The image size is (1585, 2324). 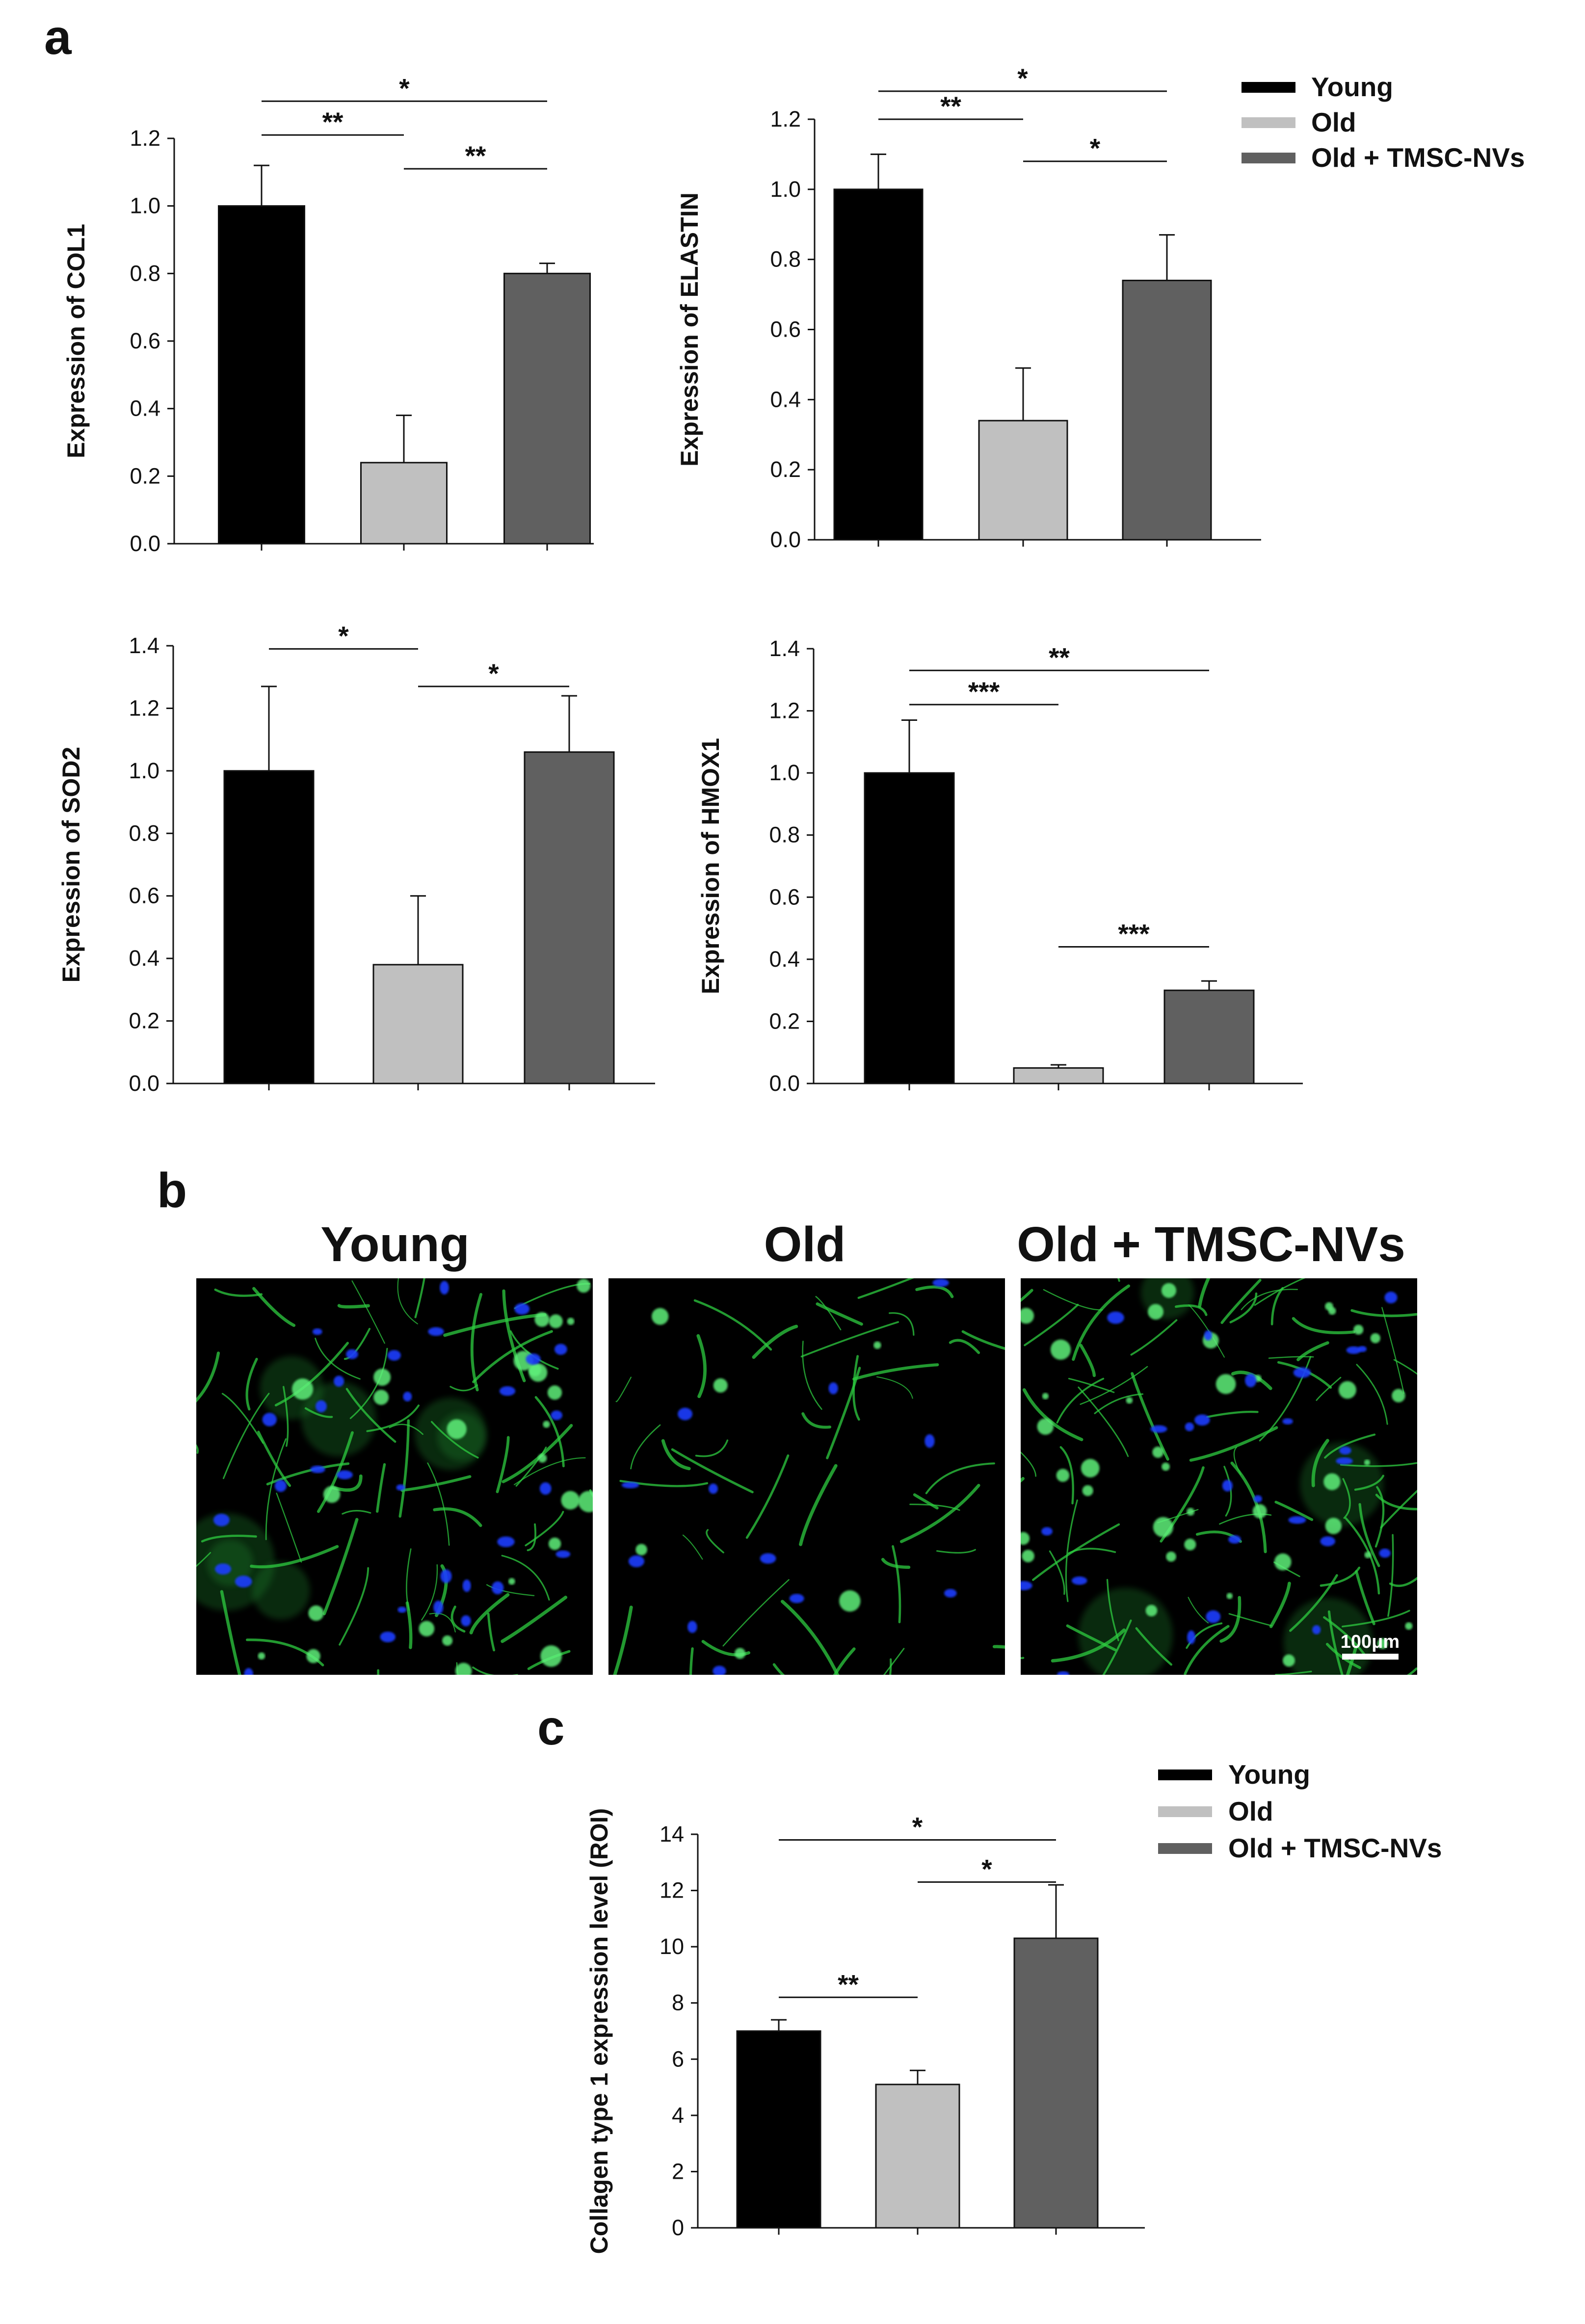 I want to click on y-tick-label: 12, so click(x=672, y=1891).